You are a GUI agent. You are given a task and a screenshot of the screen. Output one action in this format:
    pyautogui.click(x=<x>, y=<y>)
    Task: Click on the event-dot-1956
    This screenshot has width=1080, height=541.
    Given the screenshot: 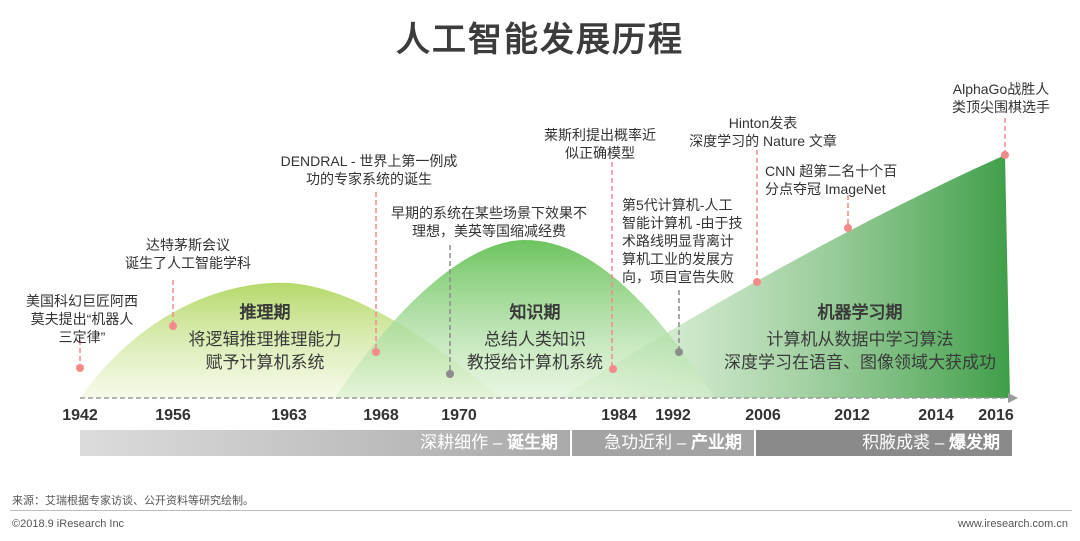 What is the action you would take?
    pyautogui.click(x=173, y=326)
    